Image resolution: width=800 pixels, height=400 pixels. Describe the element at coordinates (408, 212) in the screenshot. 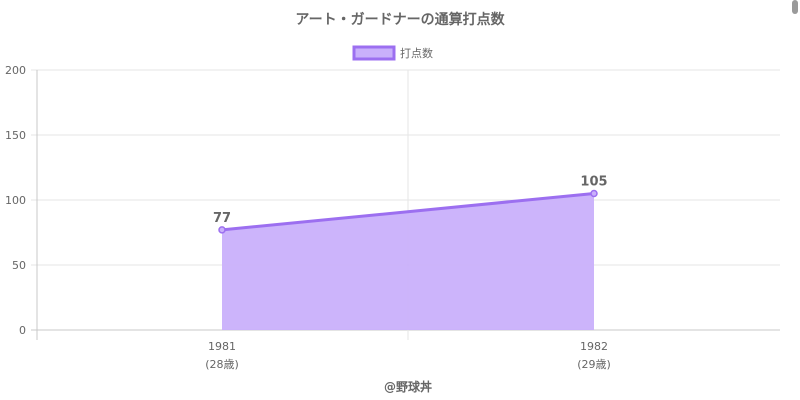

I see `series-line` at that location.